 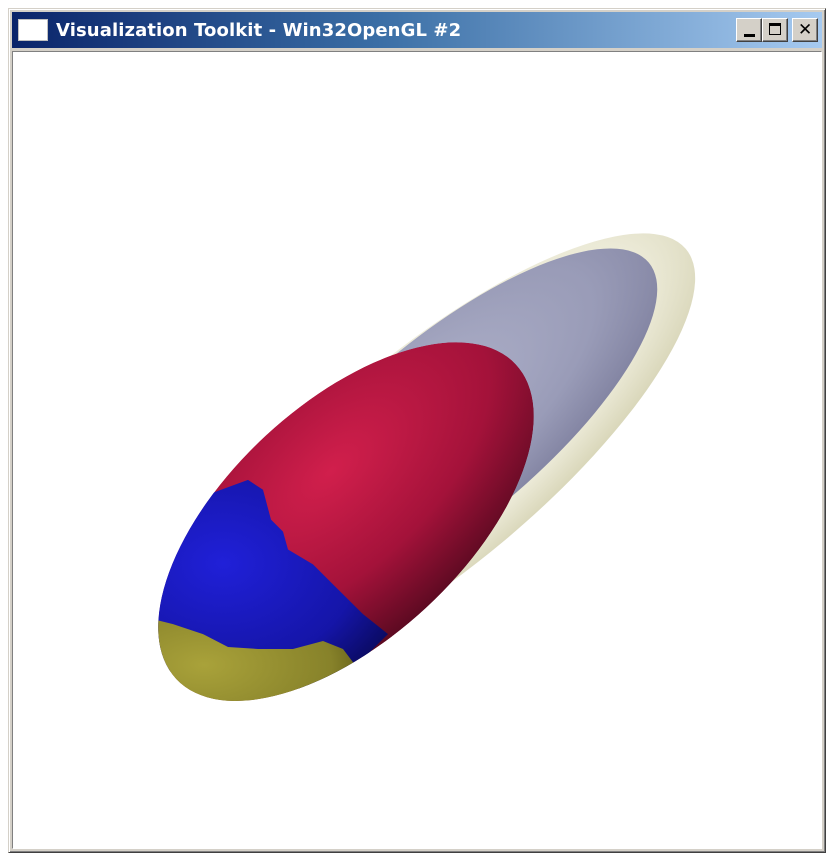 What do you see at coordinates (749, 35) in the screenshot?
I see `minimize-icon` at bounding box center [749, 35].